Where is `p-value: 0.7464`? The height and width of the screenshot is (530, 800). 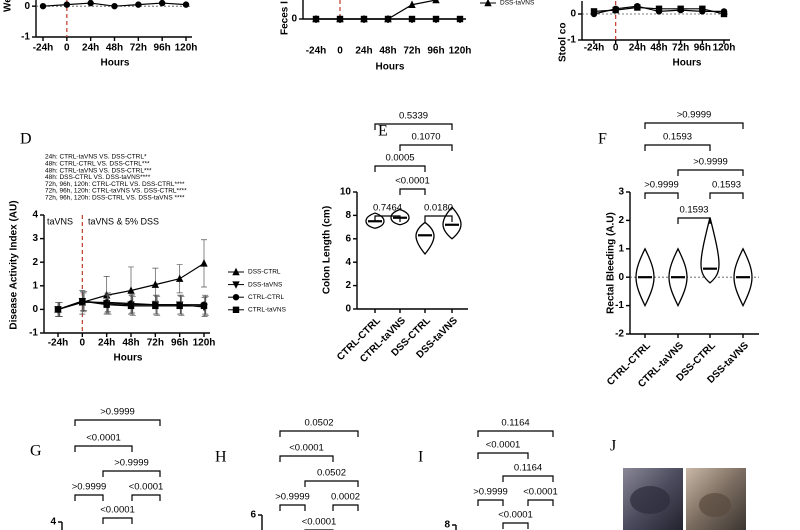
p-value: 0.7464 is located at coordinates (387, 208).